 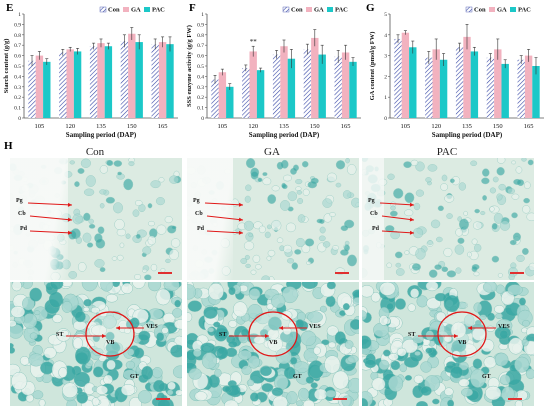 I want to click on x-tick-label: 150, so click(x=132, y=126).